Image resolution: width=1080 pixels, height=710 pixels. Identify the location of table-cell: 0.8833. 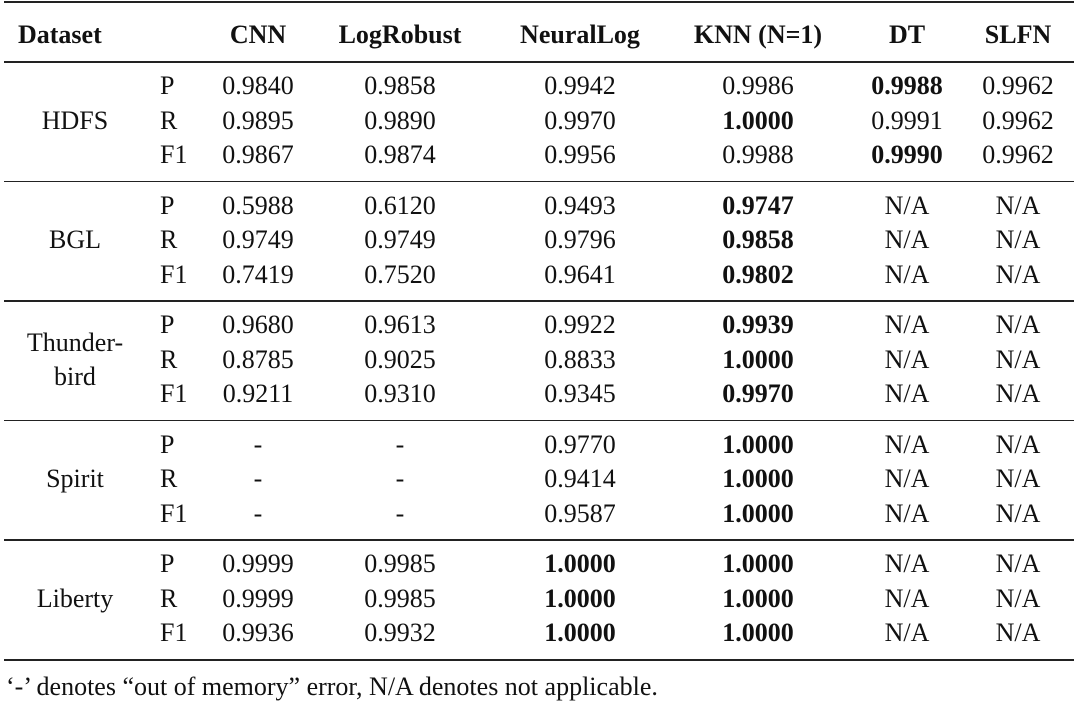
(580, 359).